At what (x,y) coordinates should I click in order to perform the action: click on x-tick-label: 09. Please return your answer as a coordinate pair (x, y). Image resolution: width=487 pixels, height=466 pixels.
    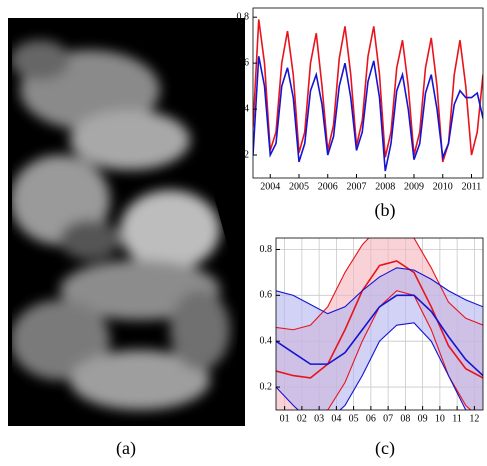
    Looking at the image, I should click on (423, 418).